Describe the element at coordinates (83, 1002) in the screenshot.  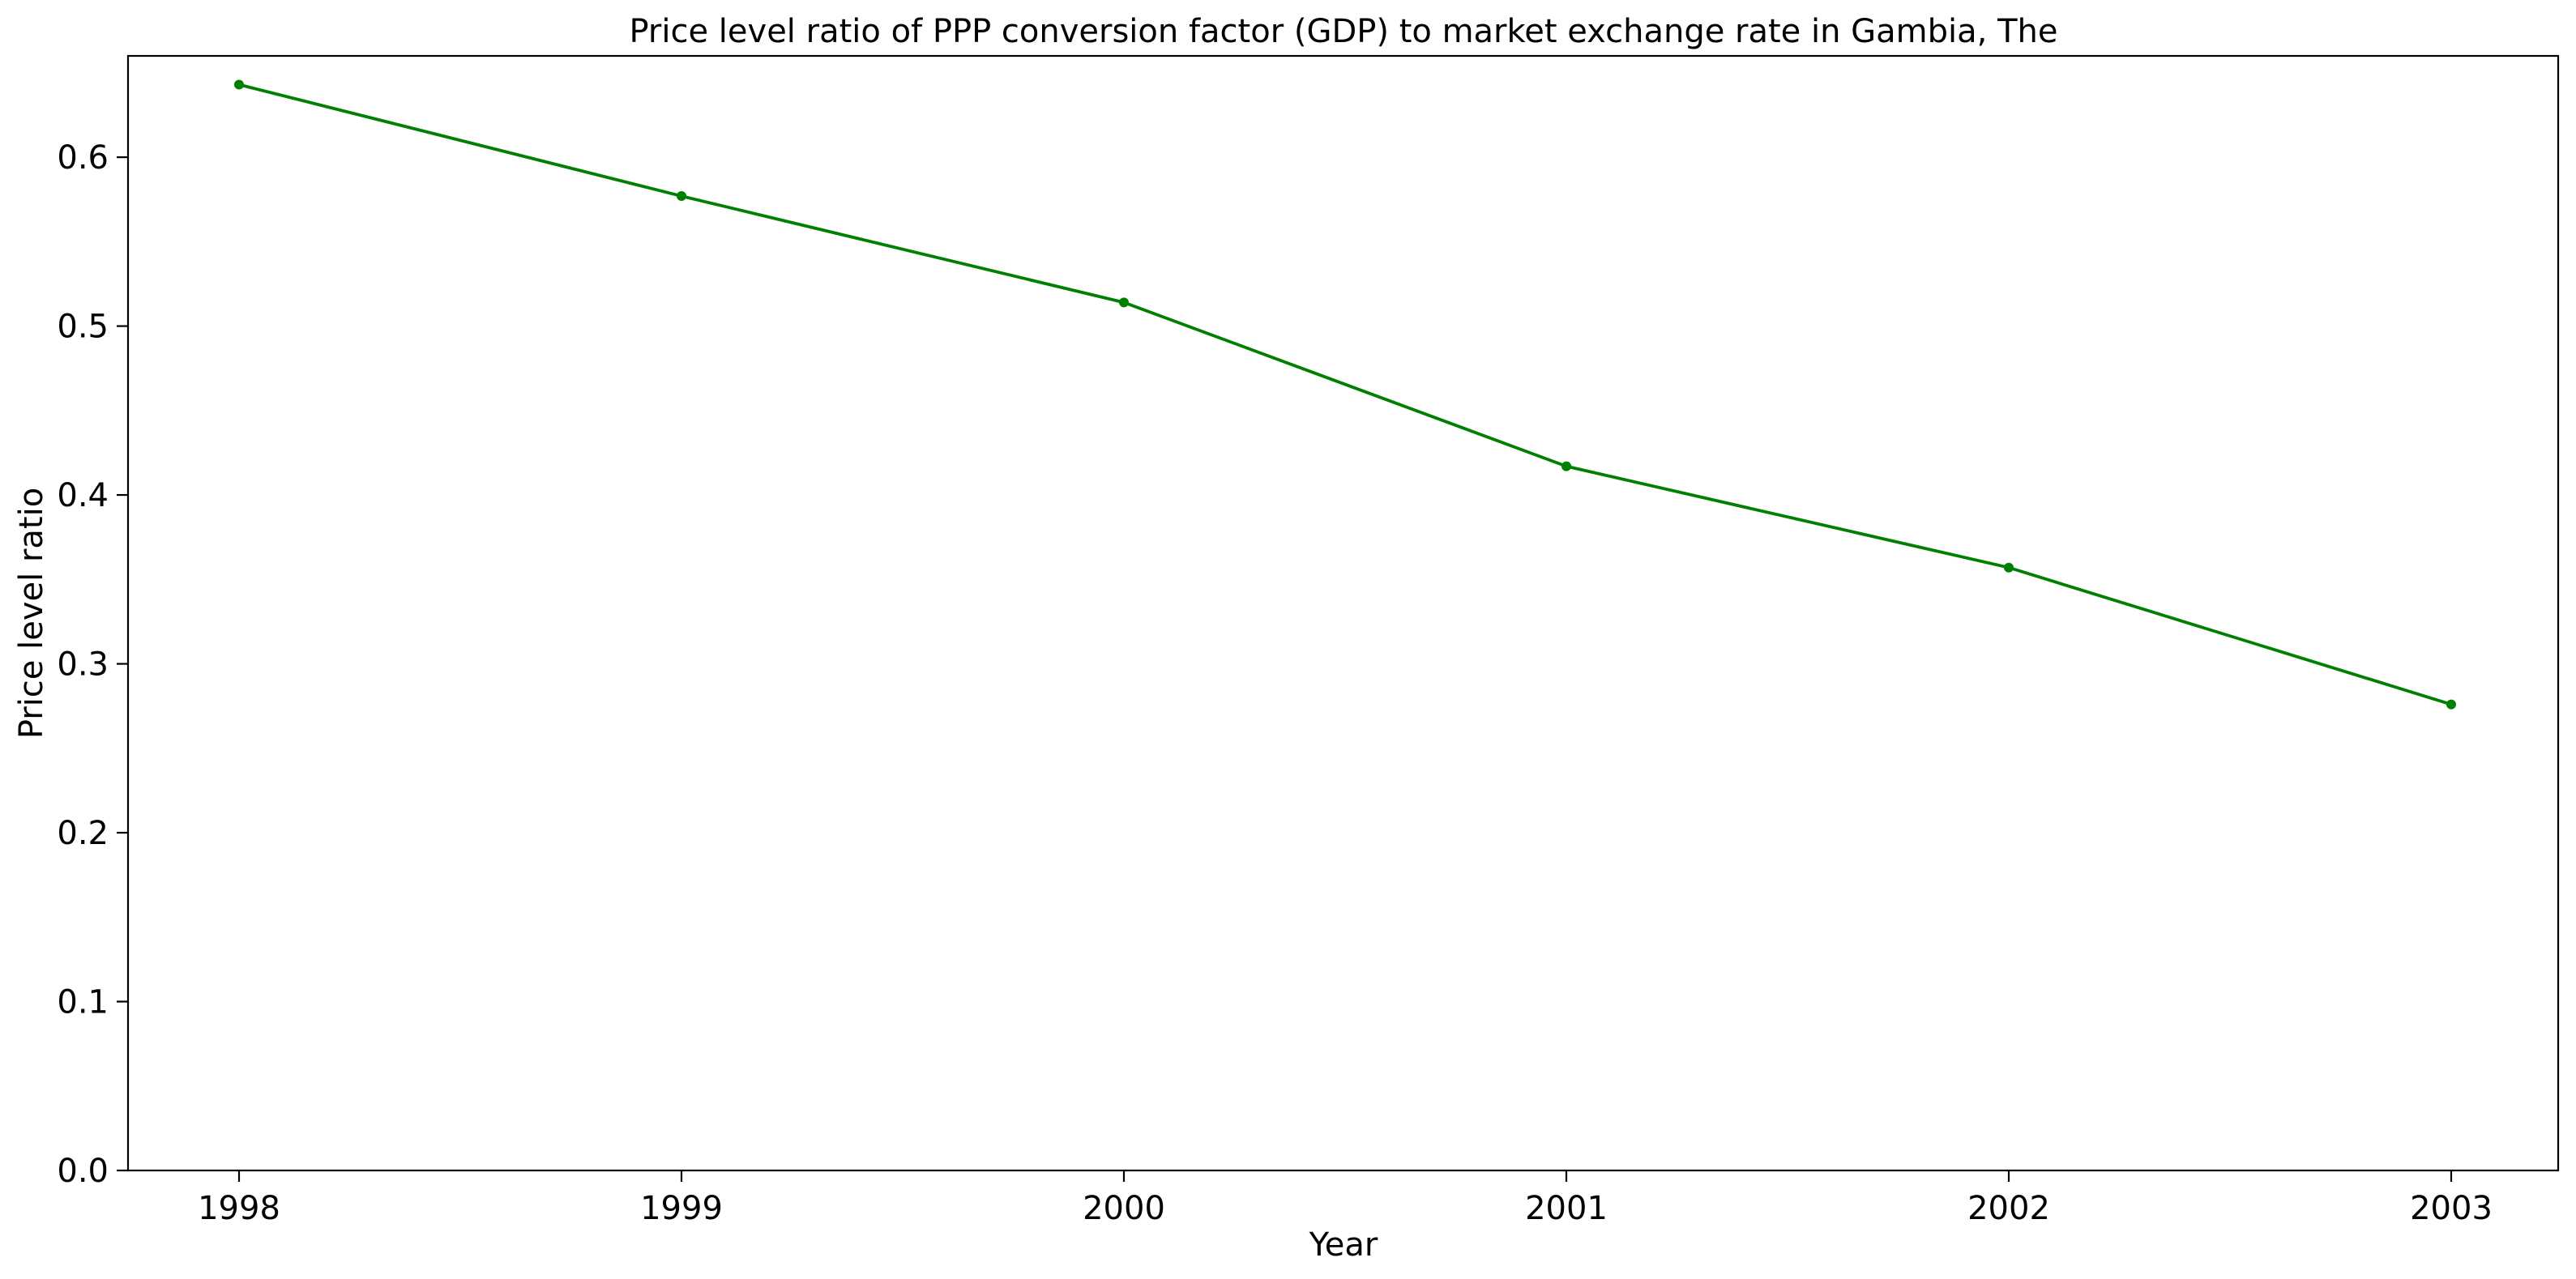
I see `y-tick-label: 0.1` at that location.